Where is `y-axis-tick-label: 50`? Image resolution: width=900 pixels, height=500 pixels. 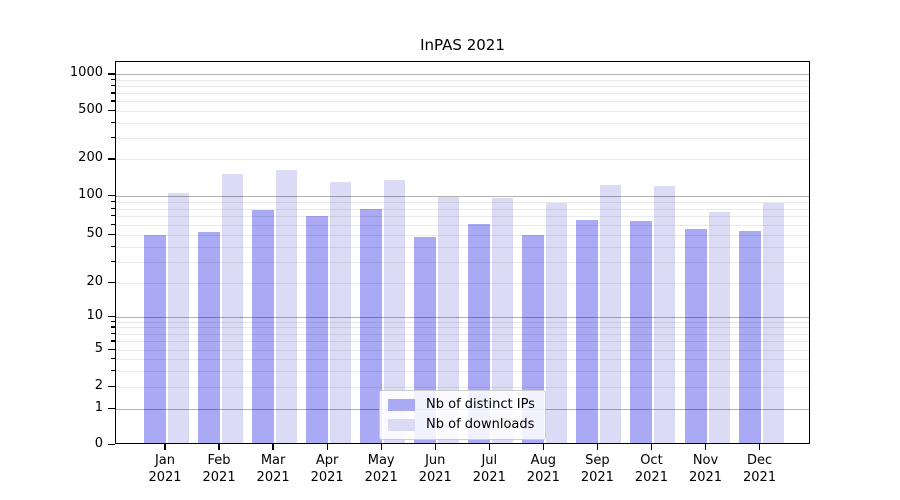 y-axis-tick-label: 50 is located at coordinates (94, 233).